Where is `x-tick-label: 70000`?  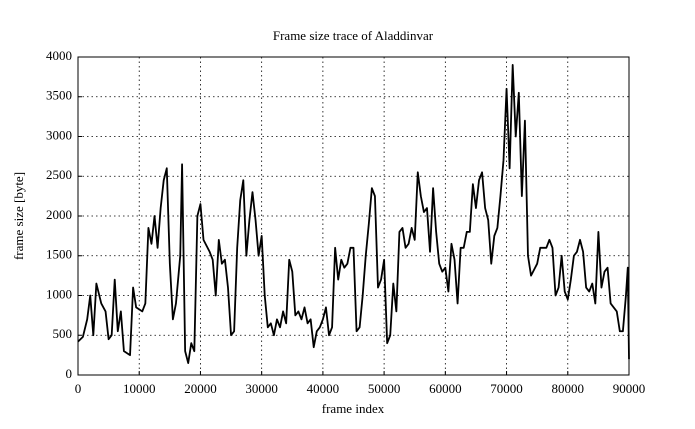
x-tick-label: 70000 is located at coordinates (506, 388).